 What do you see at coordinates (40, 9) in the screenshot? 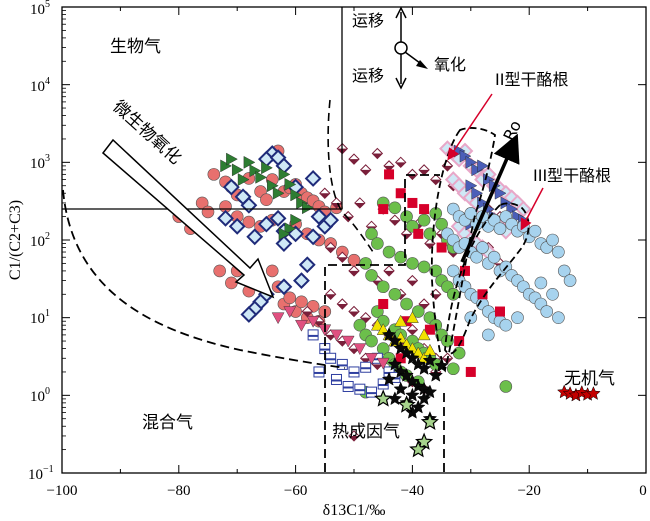
I see `y-tick-label: 10⁵` at bounding box center [40, 9].